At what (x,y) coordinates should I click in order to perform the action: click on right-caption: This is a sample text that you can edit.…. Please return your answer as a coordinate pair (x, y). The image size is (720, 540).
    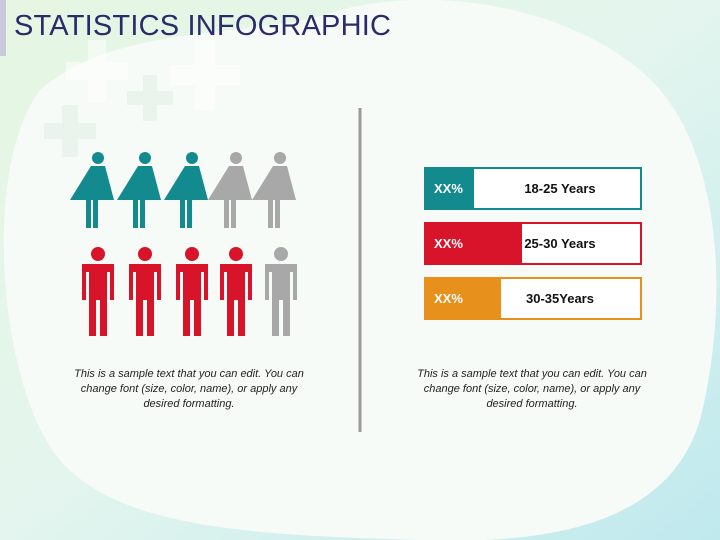
    Looking at the image, I should click on (532, 389).